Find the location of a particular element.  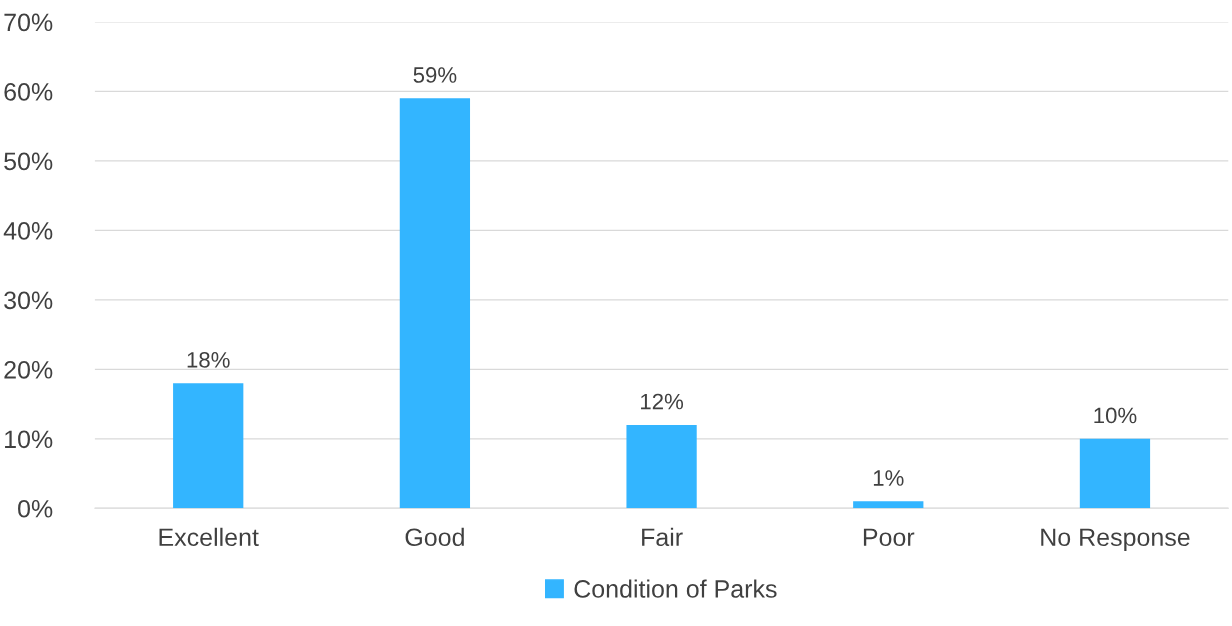

y-tick-label: 70% is located at coordinates (28, 22).